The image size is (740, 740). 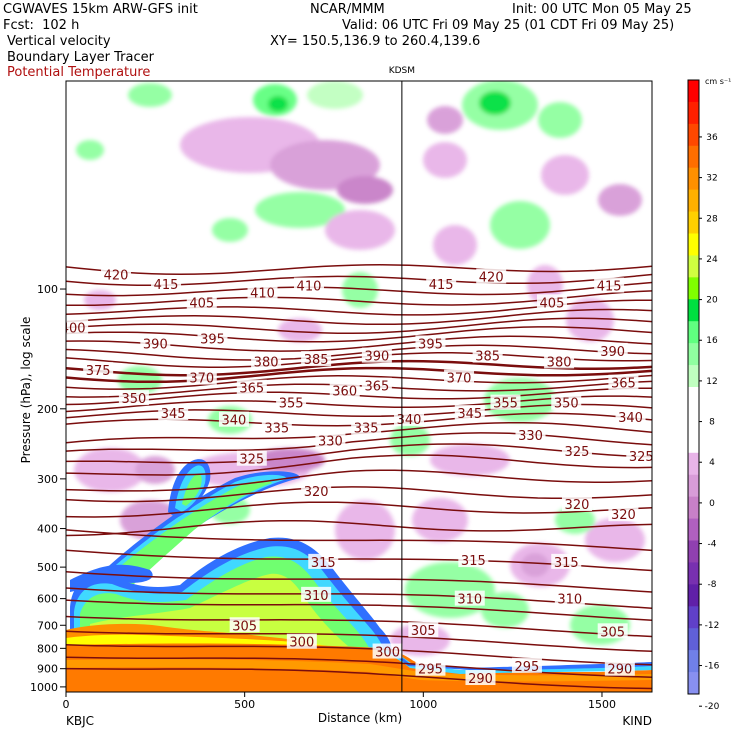 I want to click on y-tick-label: 600, so click(x=47, y=599).